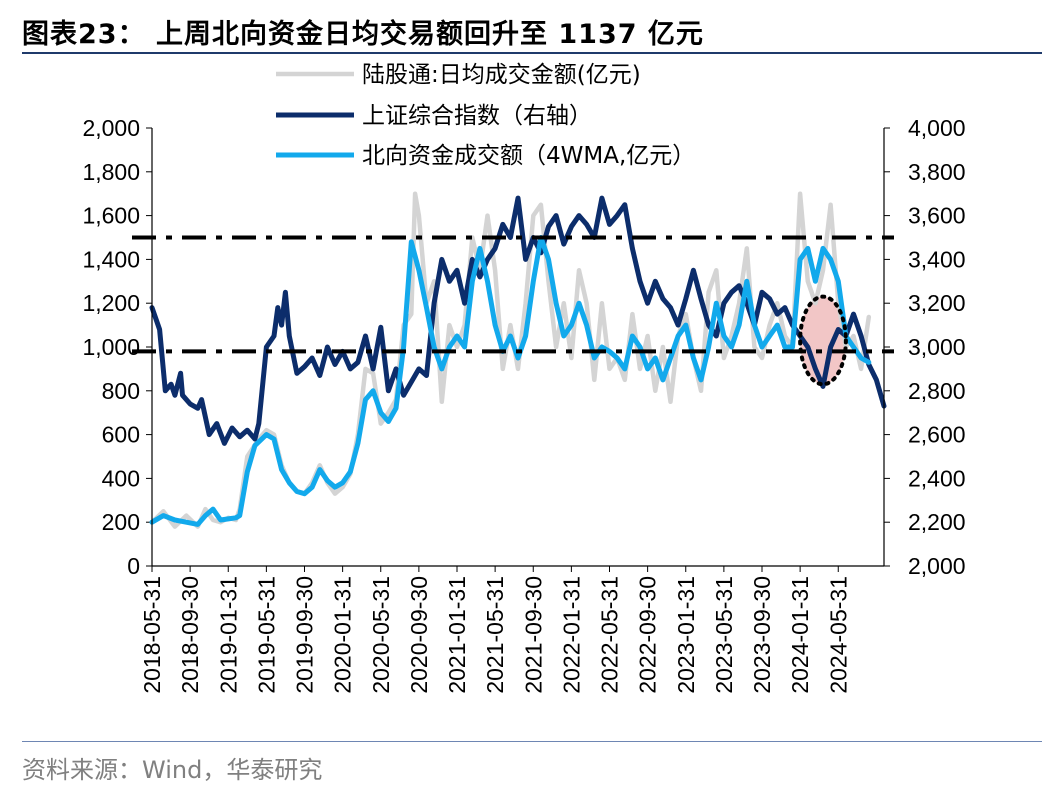  I want to click on x-tick-label: 2020-01-31, so click(343, 635).